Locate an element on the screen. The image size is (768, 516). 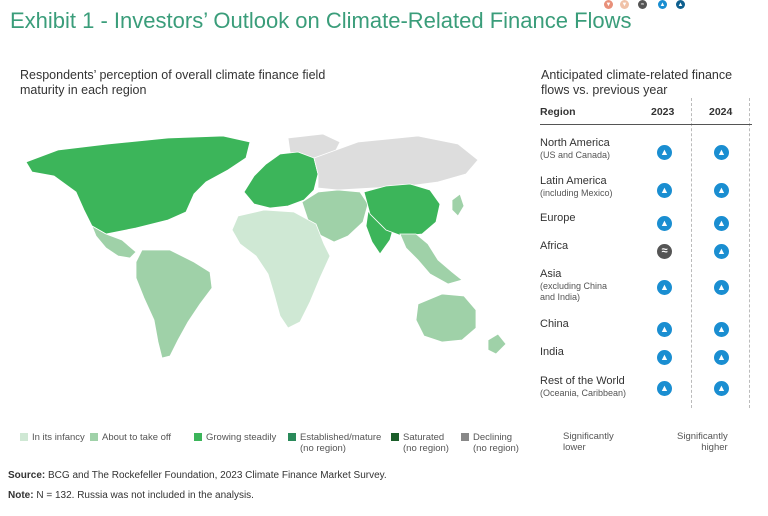
region-subtext: (Oceania, Caribbean) is located at coordinates (583, 393).